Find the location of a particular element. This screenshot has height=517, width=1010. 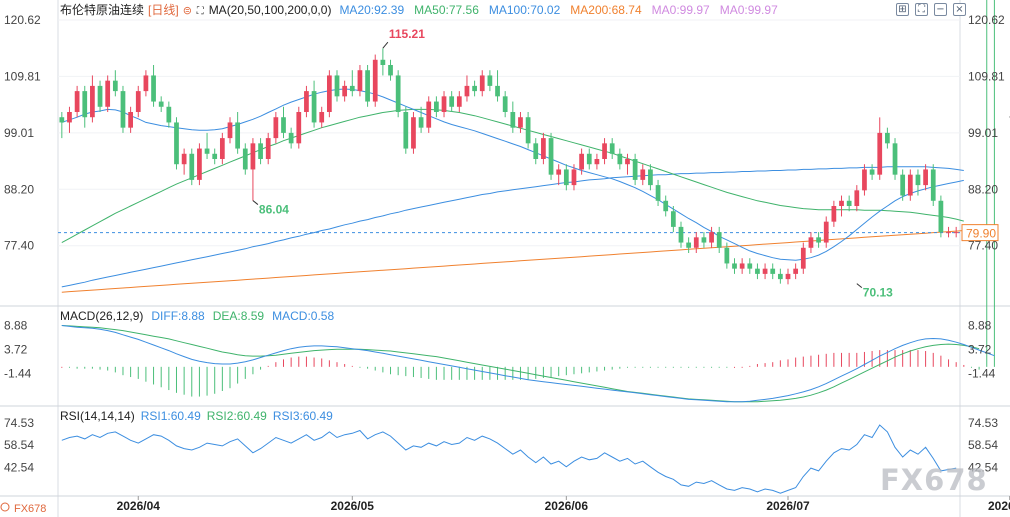

rsi-tick-left: 74.53 is located at coordinates (19, 423).